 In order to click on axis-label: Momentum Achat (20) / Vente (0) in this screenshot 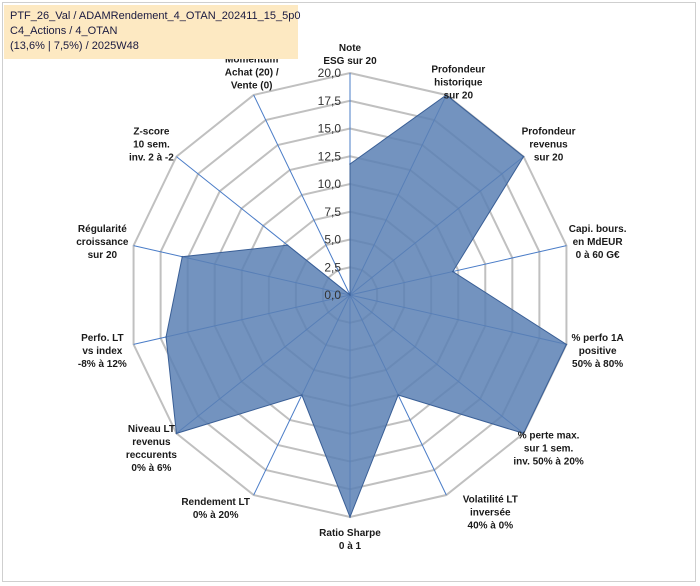, I will do `click(252, 72)`.